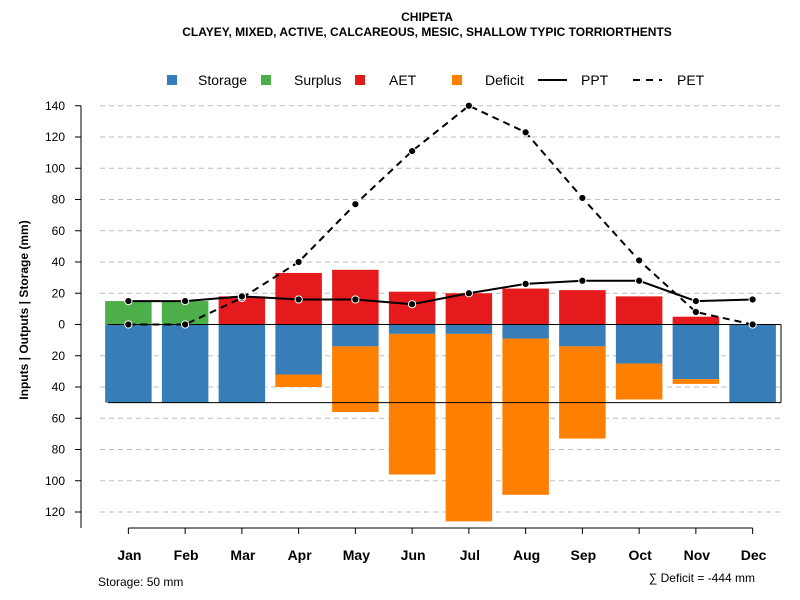 The image size is (800, 600). What do you see at coordinates (526, 555) in the screenshot?
I see `x-tick-label-aug: Aug` at bounding box center [526, 555].